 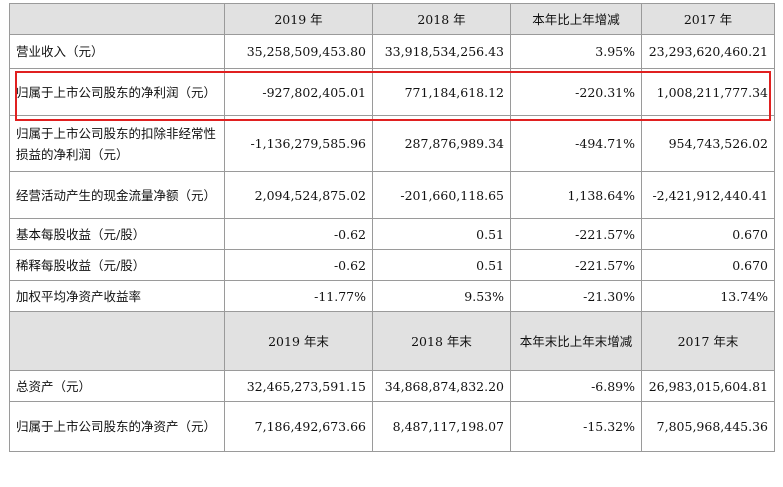 I want to click on value-2018: 771,184,618.12, so click(x=441, y=92).